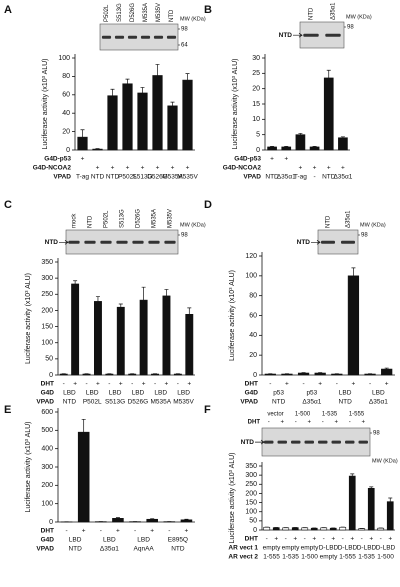  Describe the element at coordinates (47, 278) in the screenshot. I see `y-tick-label: 300` at that location.